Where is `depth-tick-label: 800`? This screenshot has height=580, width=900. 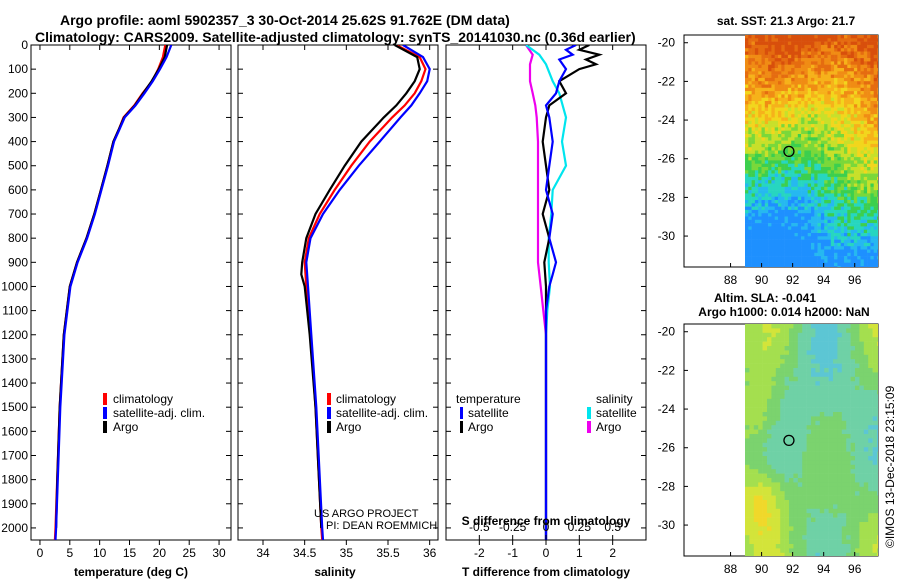
depth-tick-label: 800 is located at coordinates (18, 238).